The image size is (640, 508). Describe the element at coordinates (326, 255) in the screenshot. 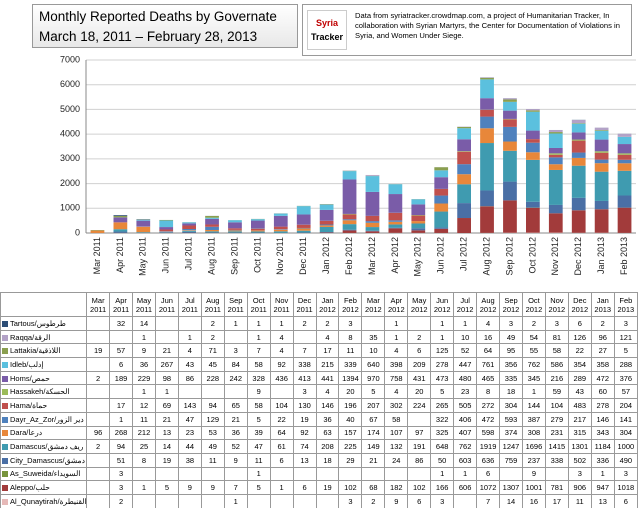

I see `x-tick-label: Jan 2012` at that location.